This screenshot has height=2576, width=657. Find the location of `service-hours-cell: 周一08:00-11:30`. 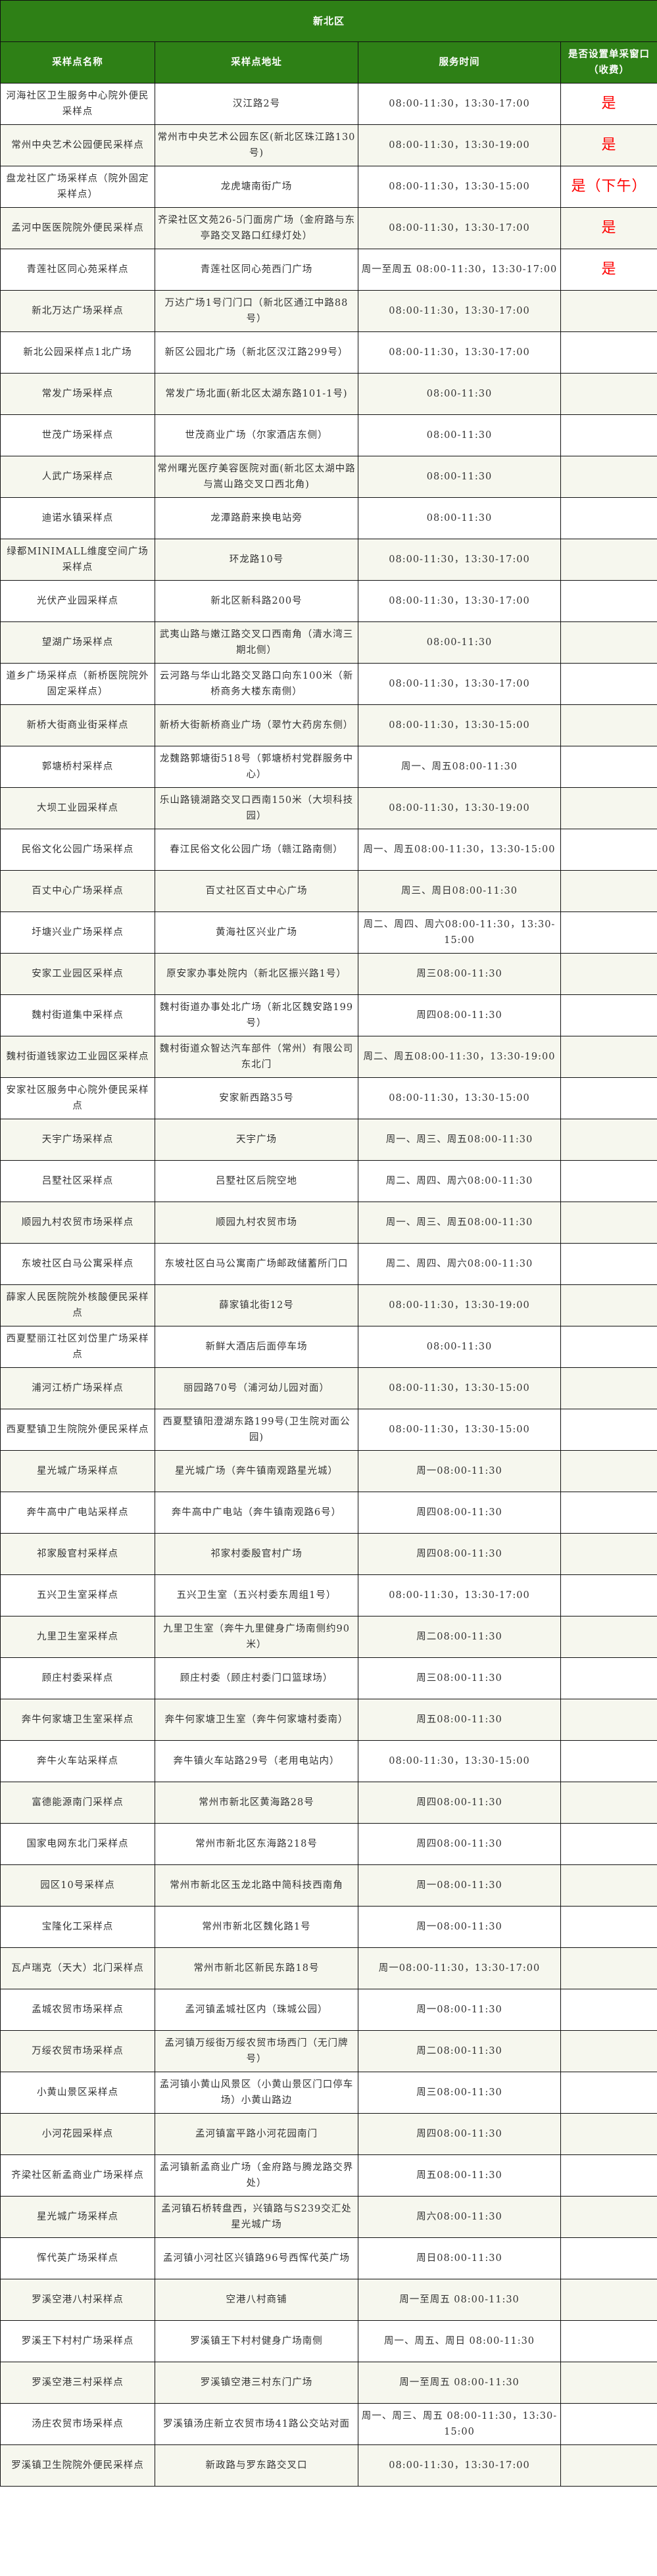

service-hours-cell: 周一08:00-11:30 is located at coordinates (460, 1927).